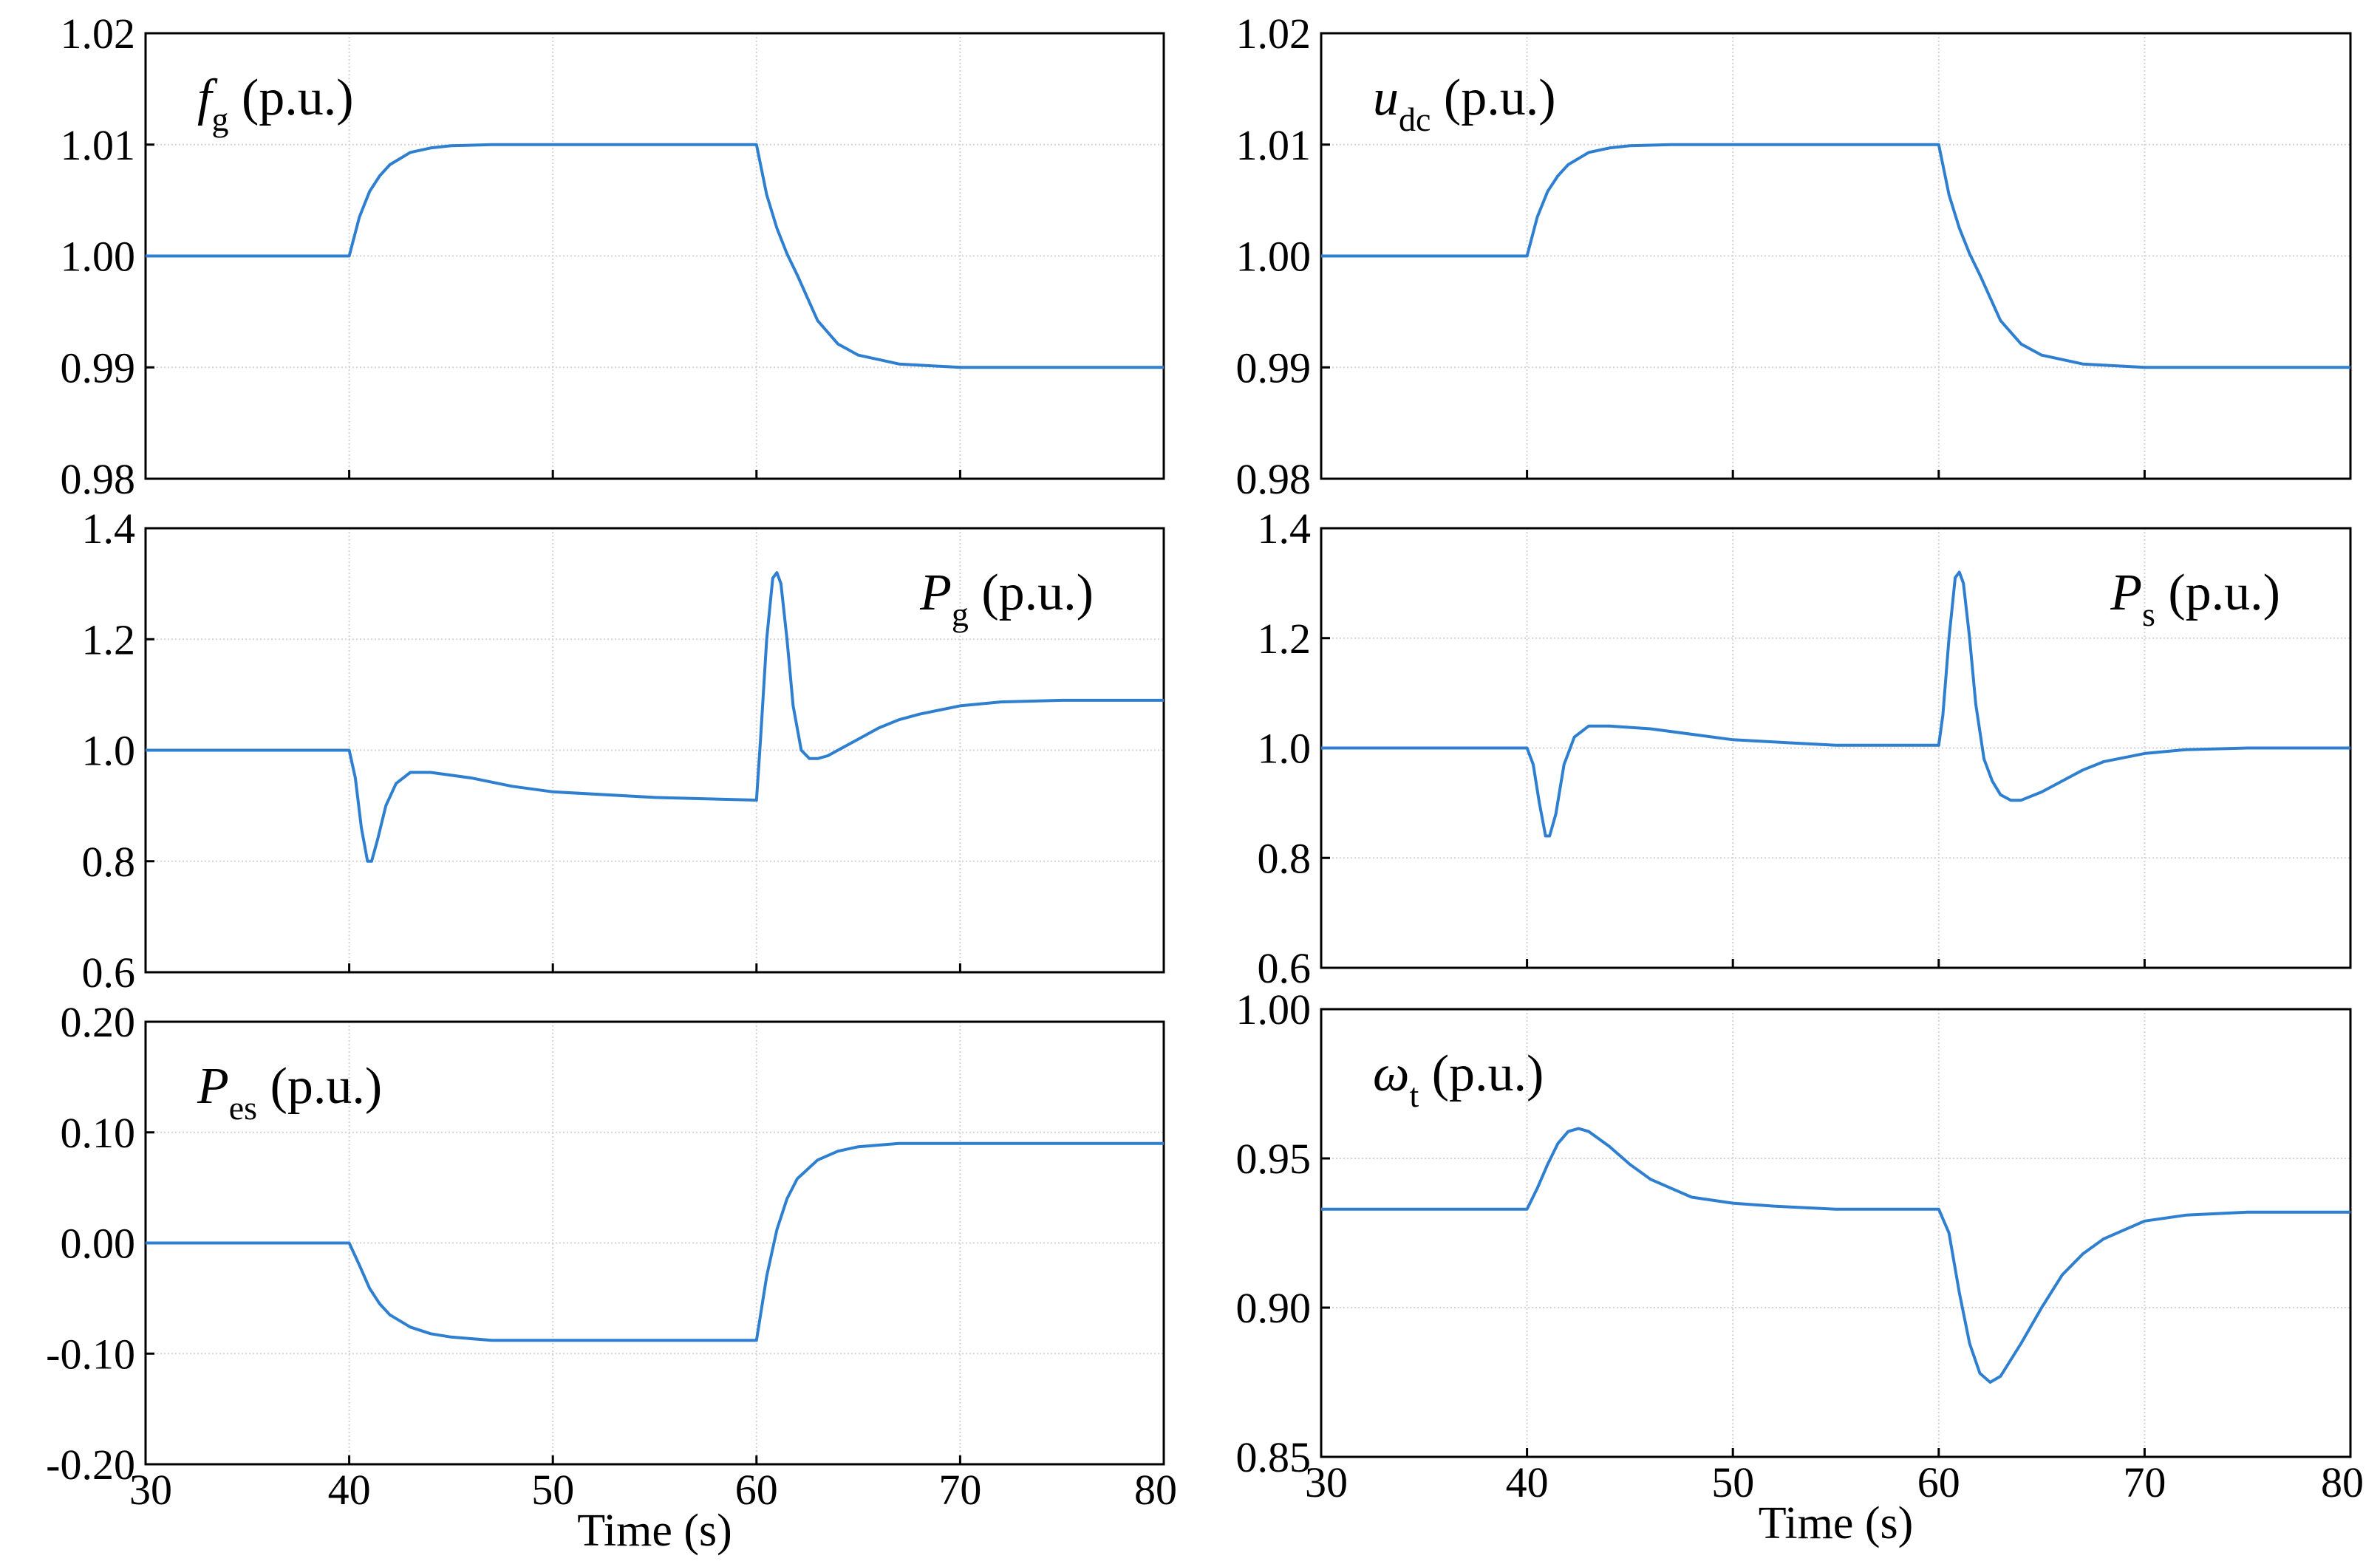  Describe the element at coordinates (655, 256) in the screenshot. I see `series-line-fg` at that location.